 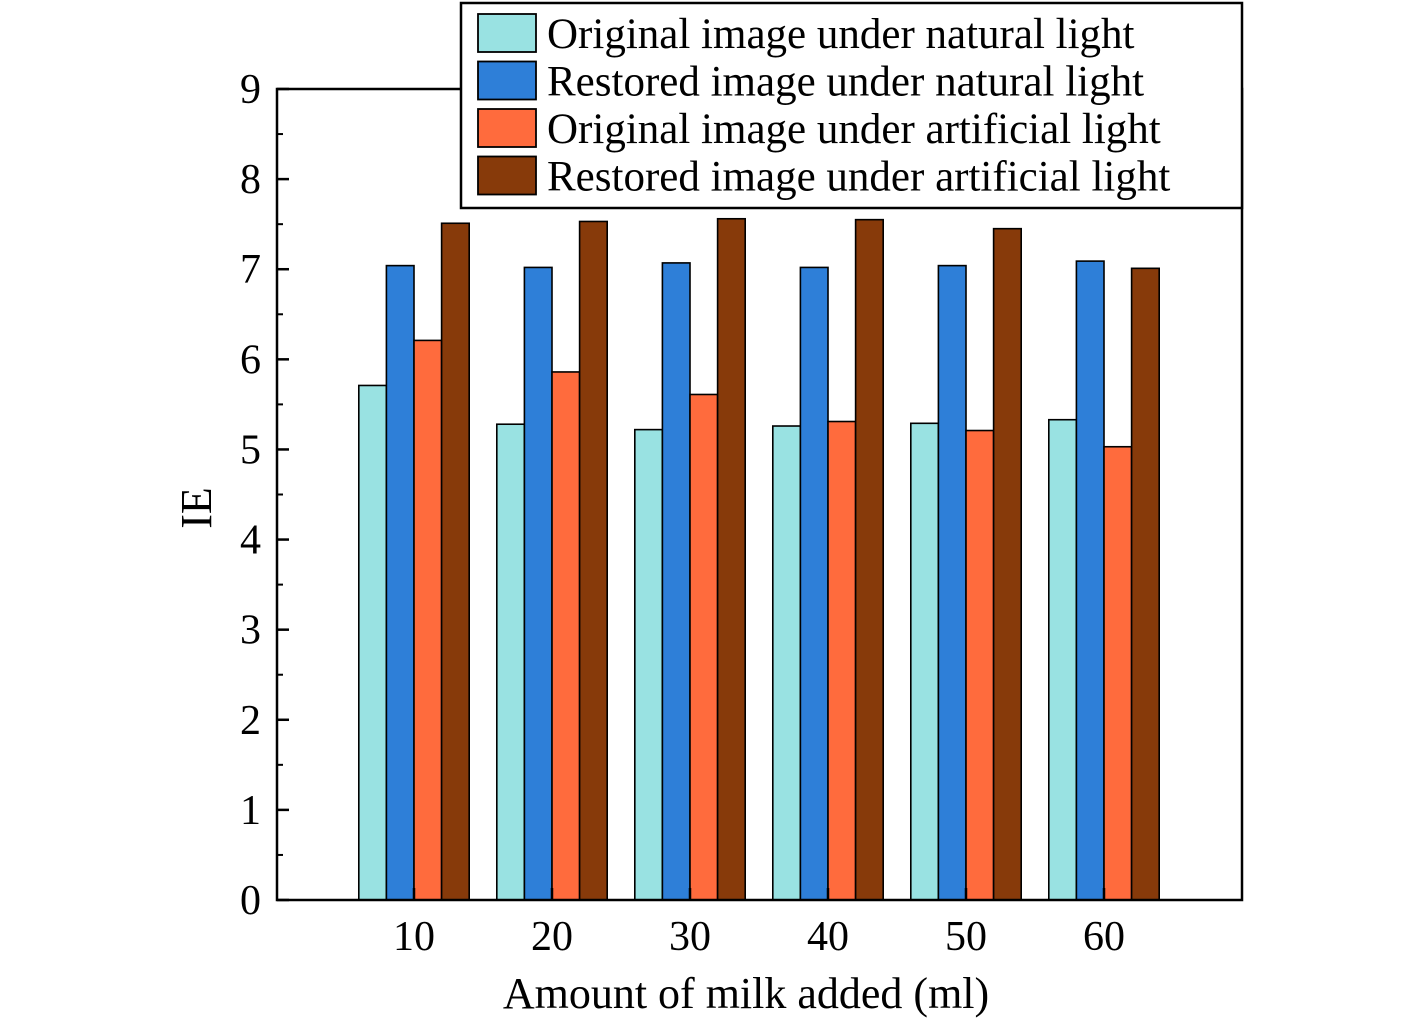 I want to click on y-tick-label: 5, so click(x=250, y=450).